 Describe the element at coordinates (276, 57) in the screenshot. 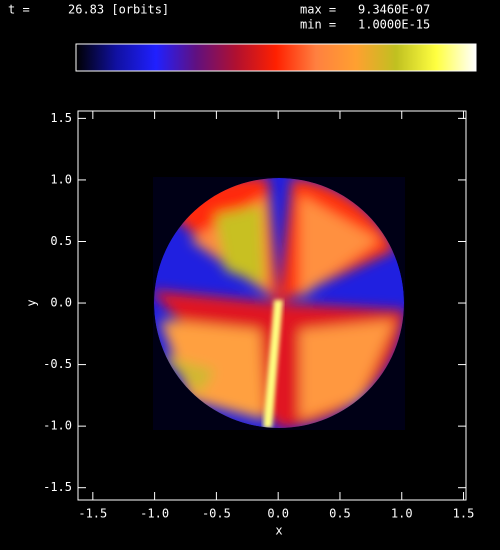

I see `colorbar` at that location.